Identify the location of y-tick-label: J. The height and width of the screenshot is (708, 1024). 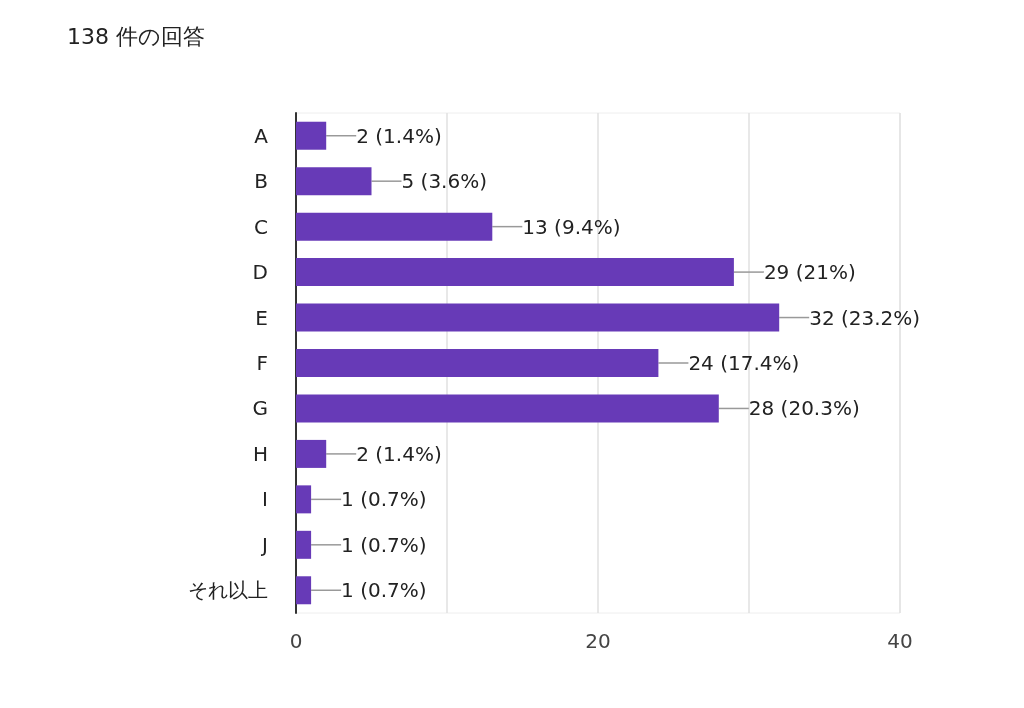
(264, 544).